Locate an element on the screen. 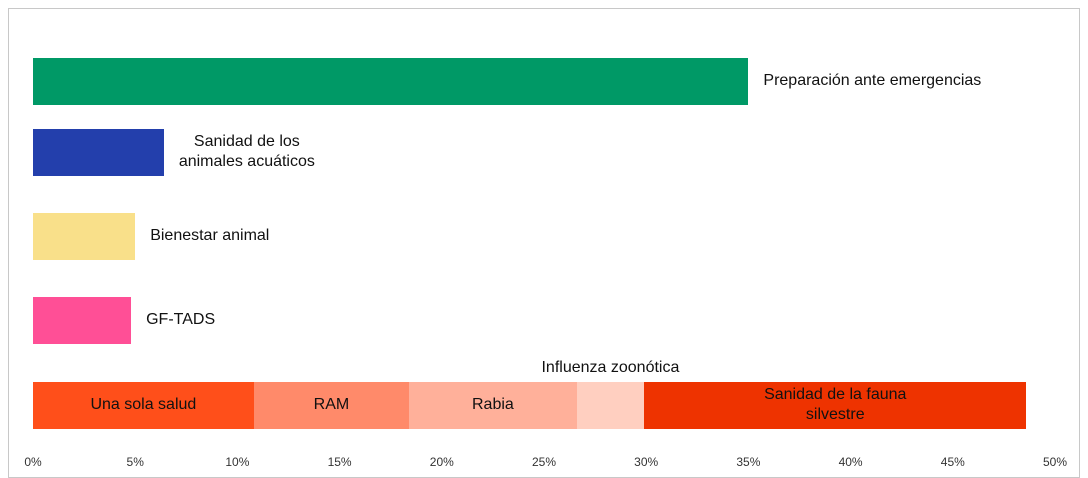 The height and width of the screenshot is (478, 1088). x-tick-label: 40% is located at coordinates (850, 462).